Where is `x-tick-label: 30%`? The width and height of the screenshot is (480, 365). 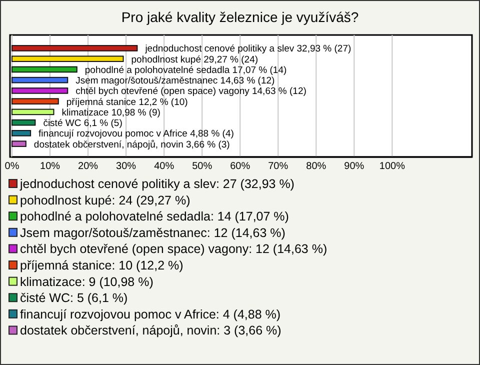 x-tick-label: 30% is located at coordinates (126, 166).